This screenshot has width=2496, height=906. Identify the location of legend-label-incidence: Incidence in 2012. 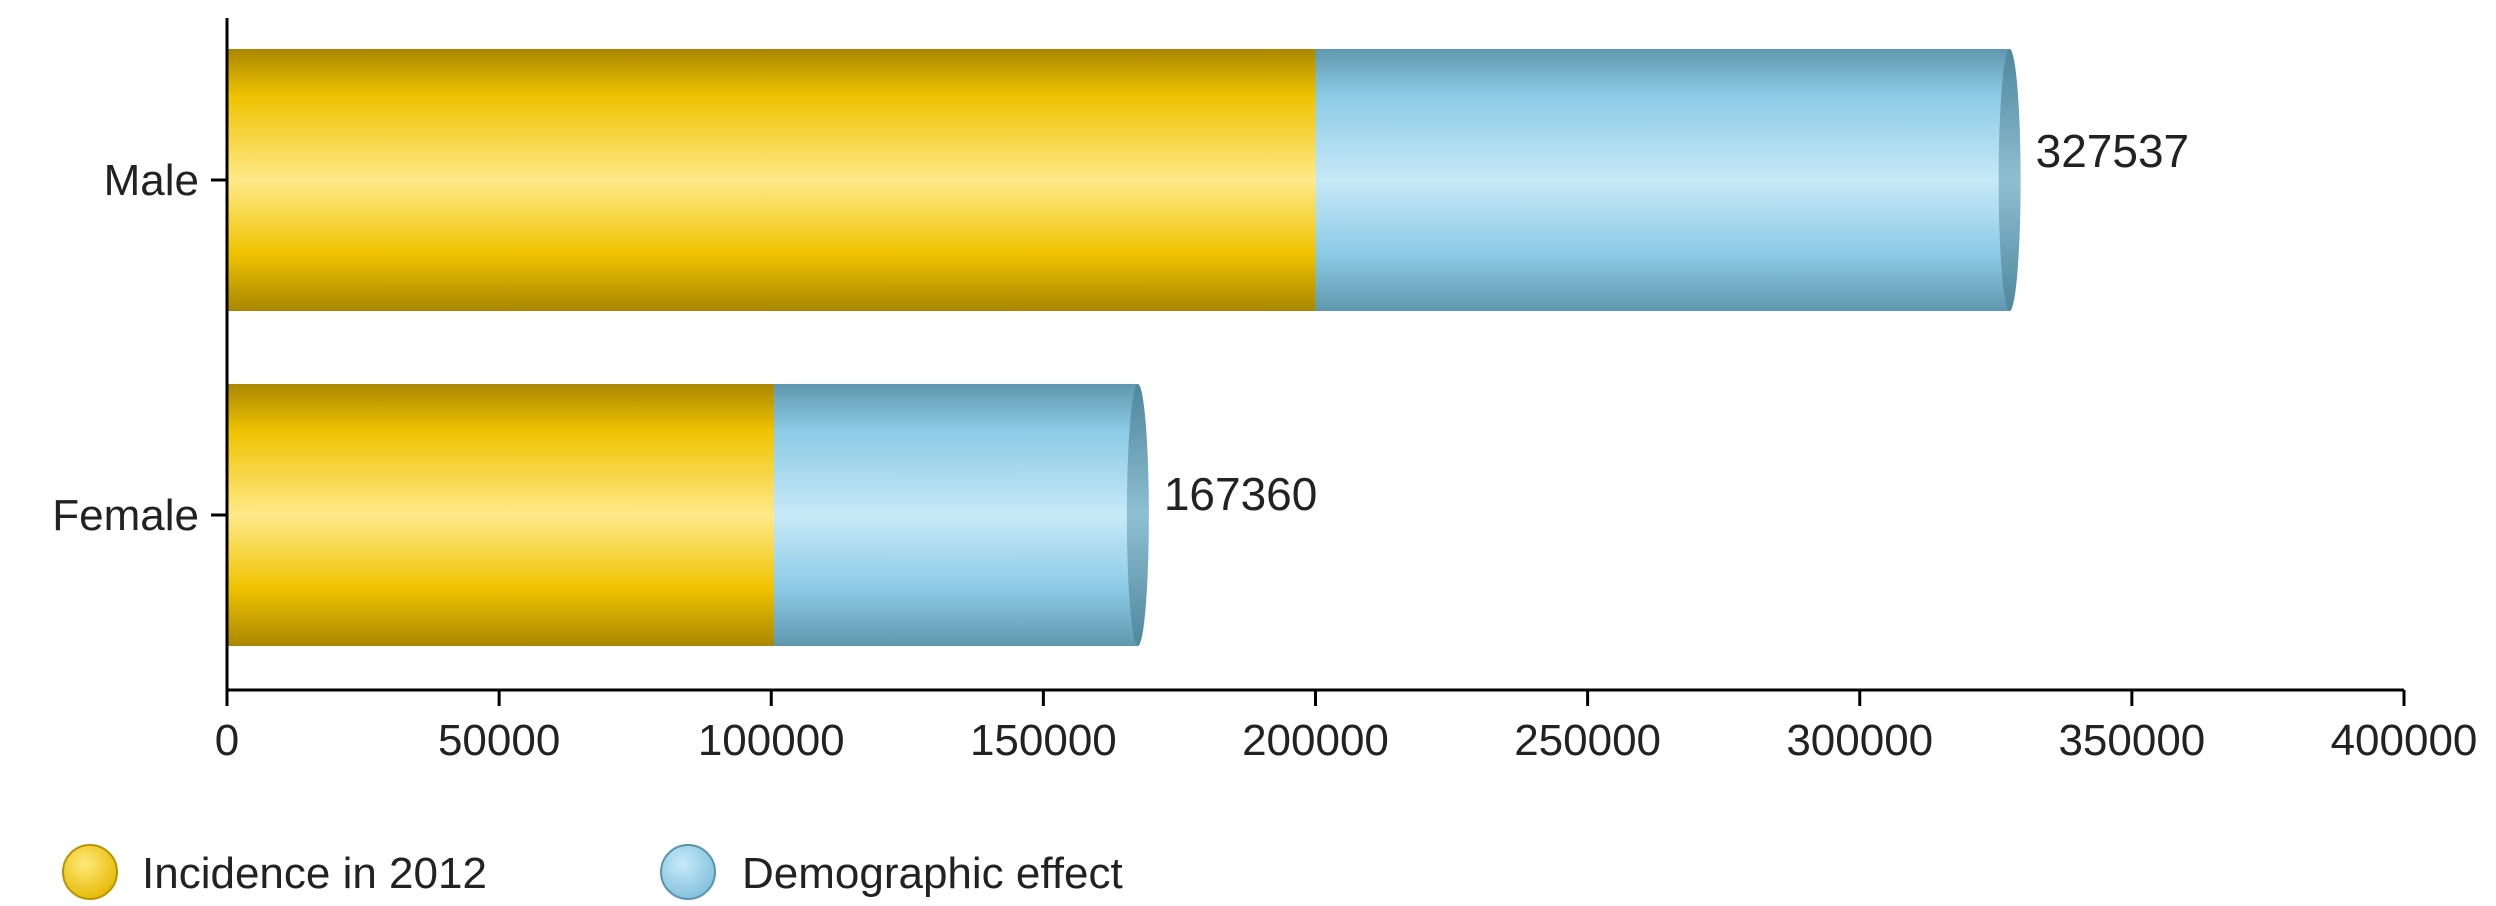
(314, 873).